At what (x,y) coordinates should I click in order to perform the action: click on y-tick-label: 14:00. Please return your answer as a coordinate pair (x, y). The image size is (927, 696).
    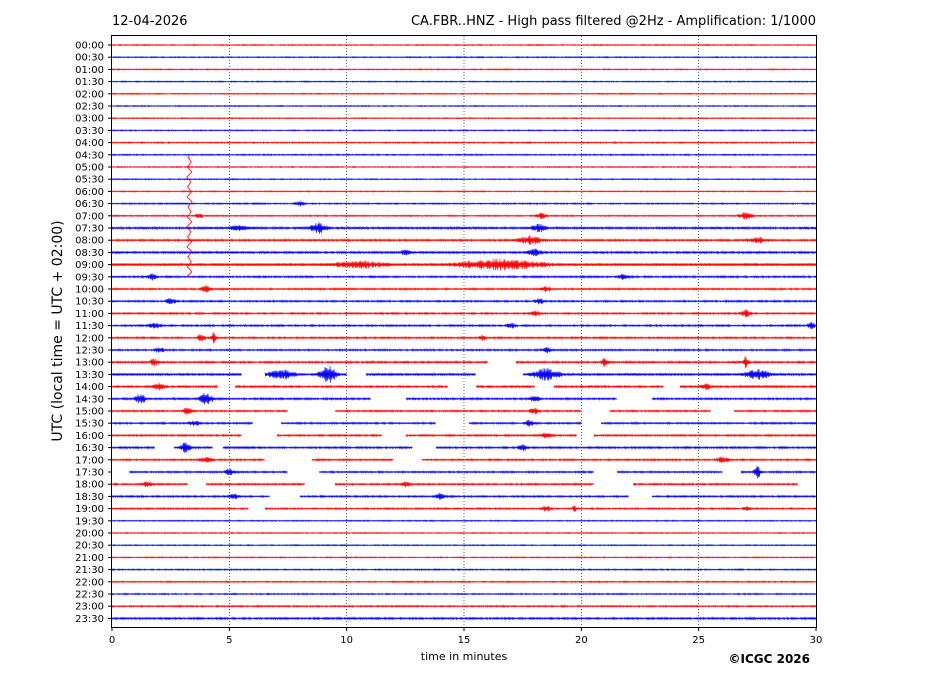
    Looking at the image, I should click on (89, 387).